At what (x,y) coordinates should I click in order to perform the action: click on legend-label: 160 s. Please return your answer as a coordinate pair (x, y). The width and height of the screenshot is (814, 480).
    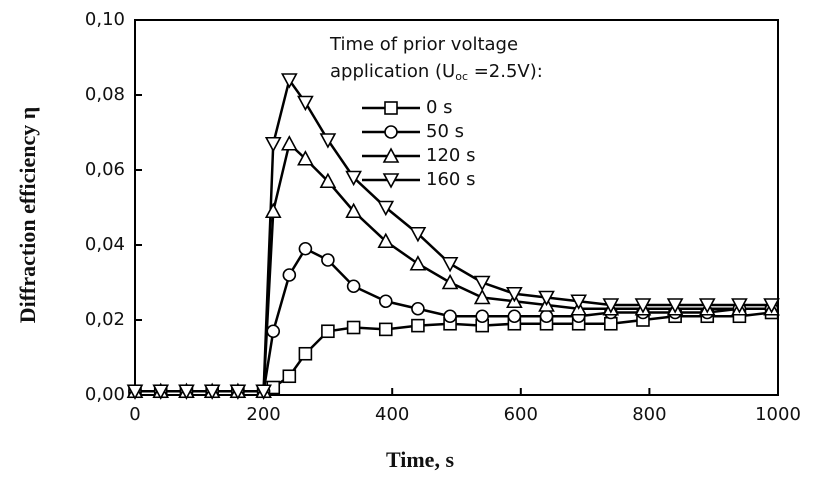
    Looking at the image, I should click on (450, 179).